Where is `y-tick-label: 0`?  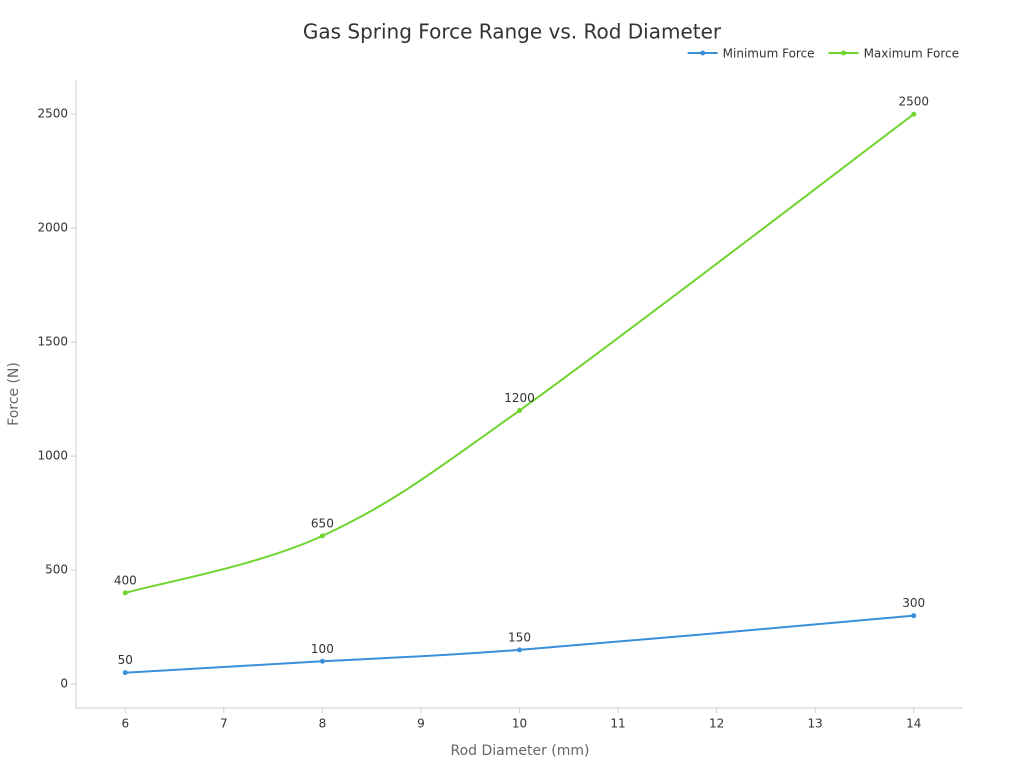 y-tick-label: 0 is located at coordinates (64, 684).